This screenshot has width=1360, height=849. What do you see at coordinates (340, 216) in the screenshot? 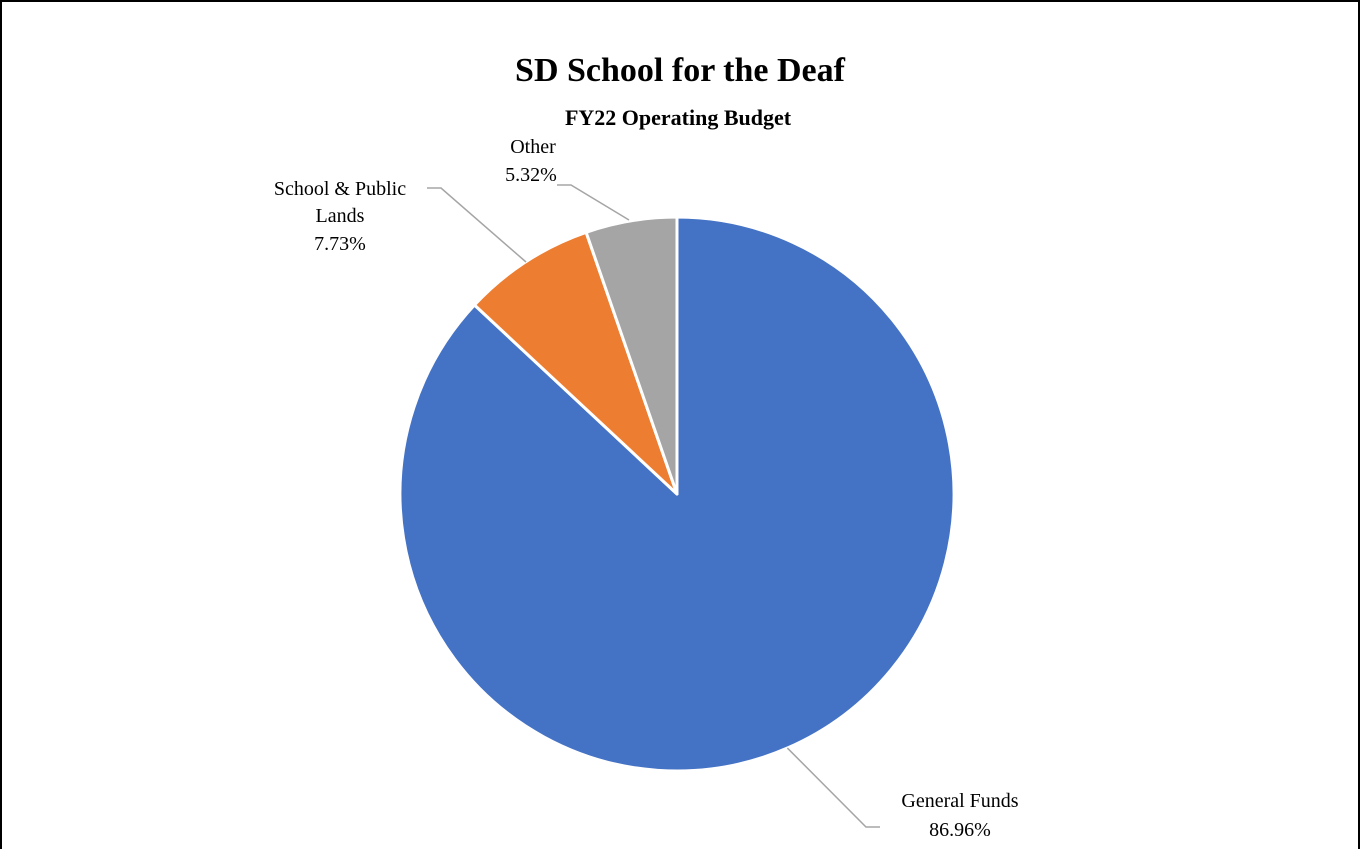
I see `label-school-lands-line2: Lands` at bounding box center [340, 216].